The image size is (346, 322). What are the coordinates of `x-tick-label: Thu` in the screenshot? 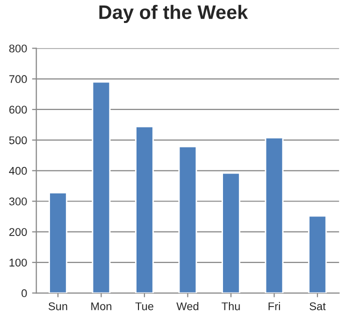 It's located at (231, 306).